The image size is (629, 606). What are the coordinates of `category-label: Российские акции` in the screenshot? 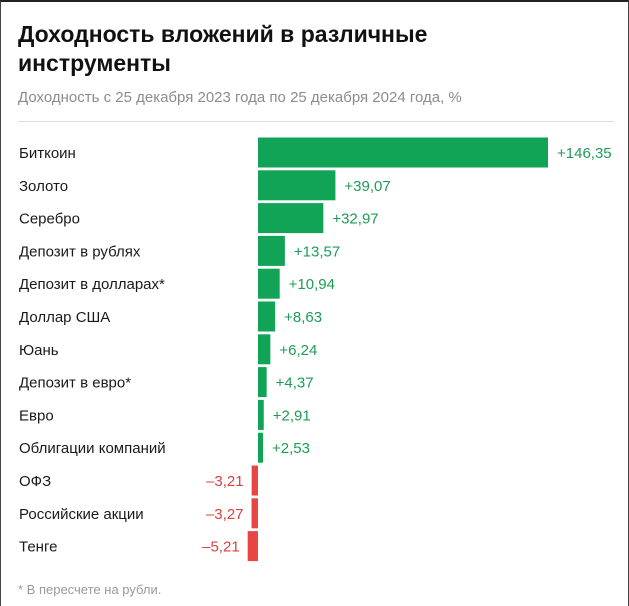 It's located at (81, 514).